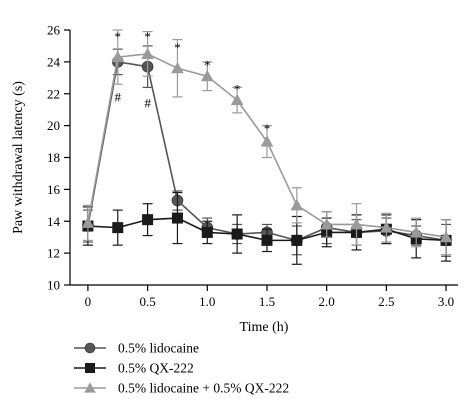 The image size is (474, 414). What do you see at coordinates (207, 301) in the screenshot?
I see `x-tick-label: 1.0` at bounding box center [207, 301].